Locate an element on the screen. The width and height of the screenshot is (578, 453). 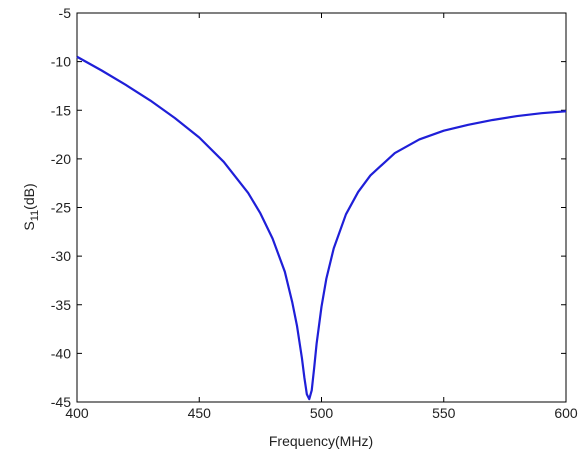
x-tick-label: 600 is located at coordinates (566, 413).